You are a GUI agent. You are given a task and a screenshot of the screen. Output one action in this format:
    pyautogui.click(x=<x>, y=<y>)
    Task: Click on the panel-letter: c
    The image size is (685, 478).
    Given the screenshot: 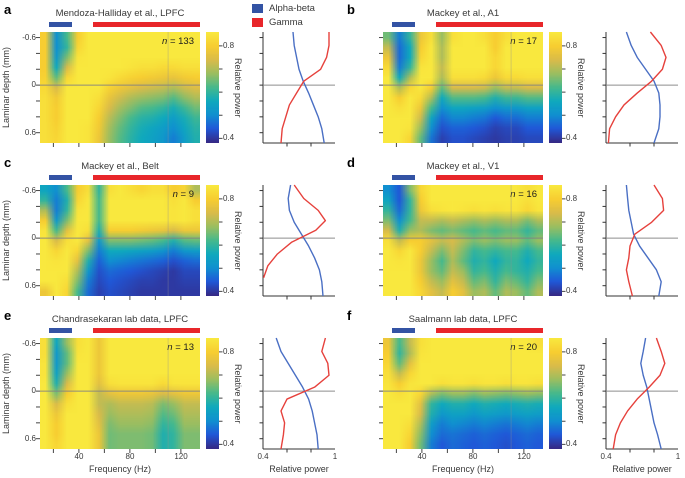 What is the action you would take?
    pyautogui.click(x=8, y=162)
    